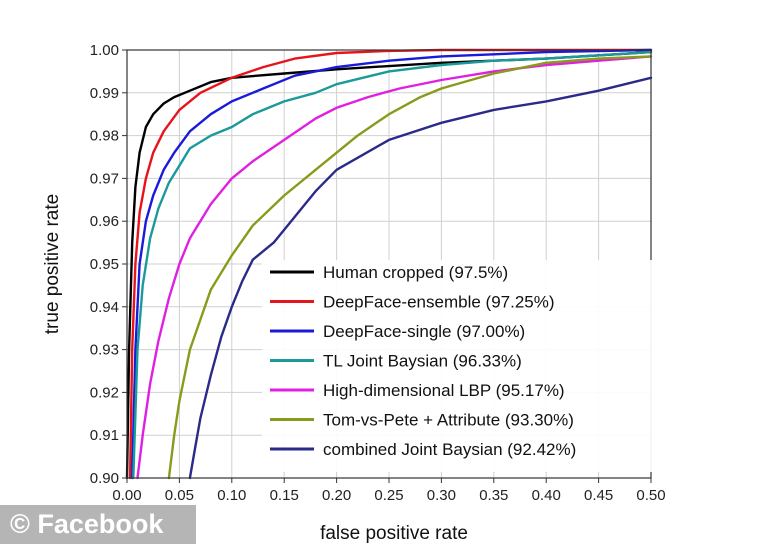  I want to click on facebook-watermark: © Facebook, so click(98, 524).